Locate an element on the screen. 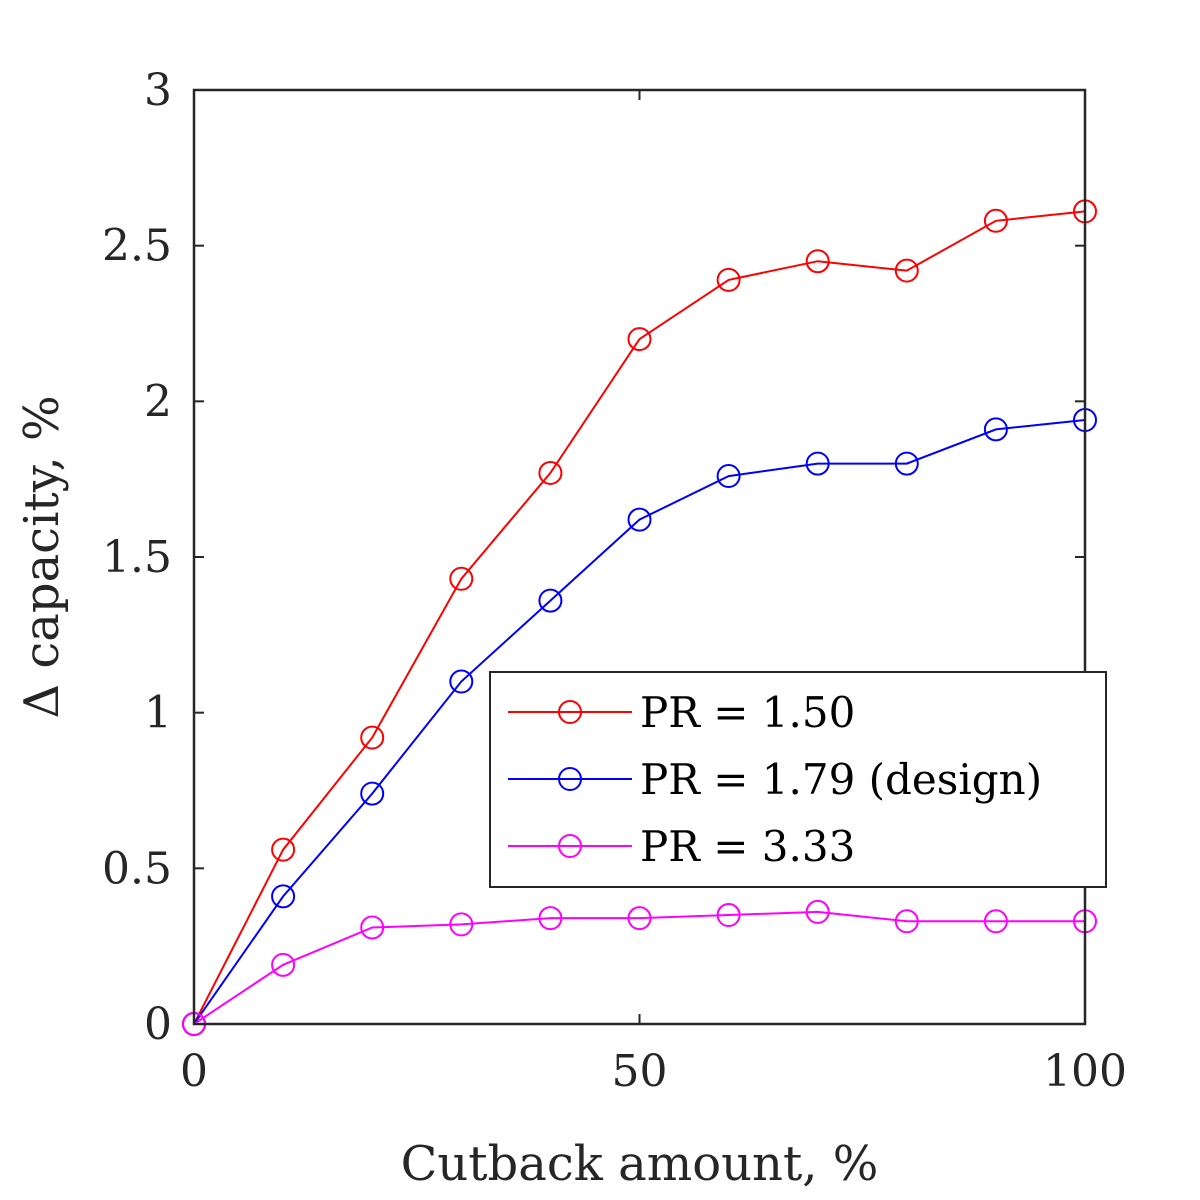 This screenshot has height=1200, width=1200. legend-label: PR = 1.50 is located at coordinates (747, 712).